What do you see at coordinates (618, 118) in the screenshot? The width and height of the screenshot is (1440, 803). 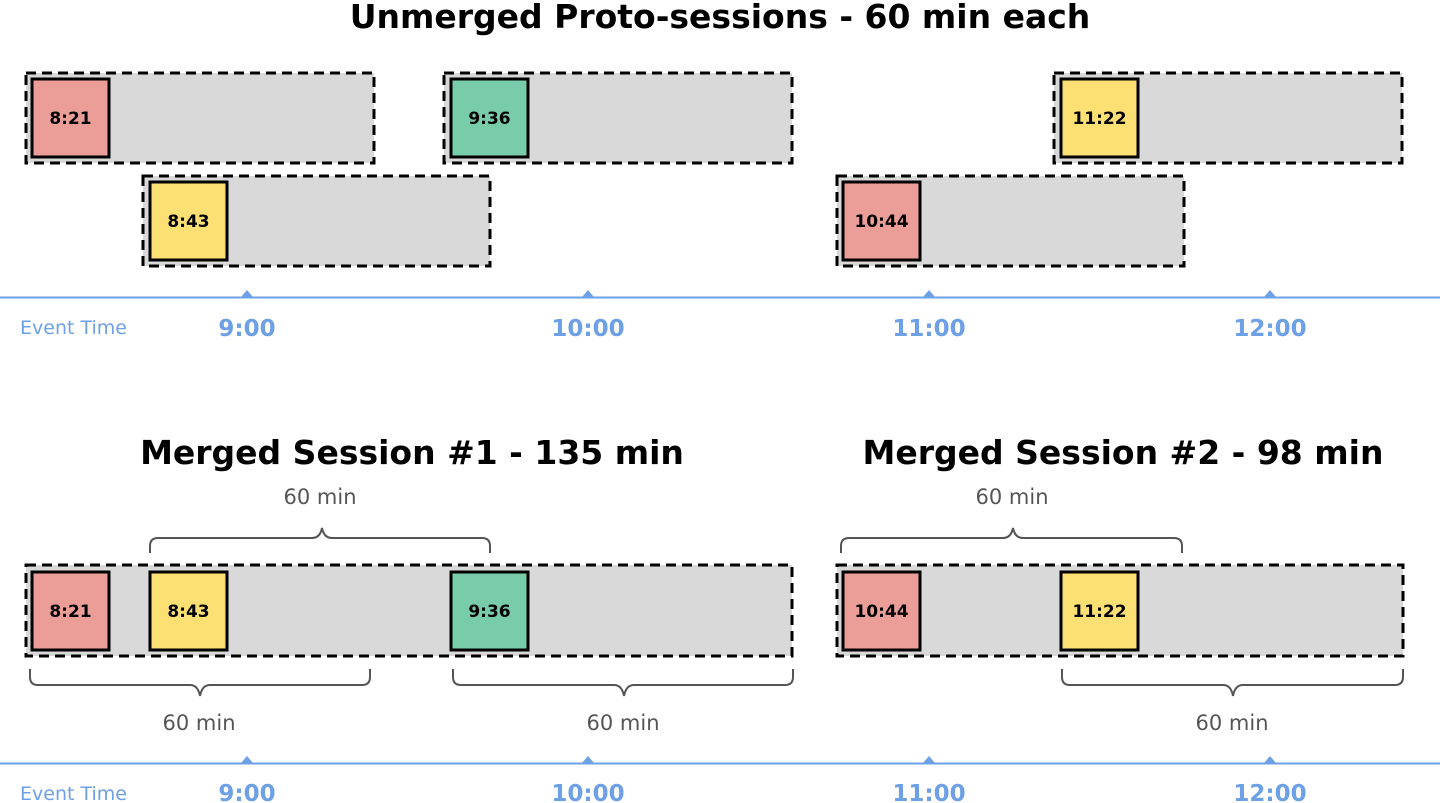 I see `proto-session-0936: 9:36` at bounding box center [618, 118].